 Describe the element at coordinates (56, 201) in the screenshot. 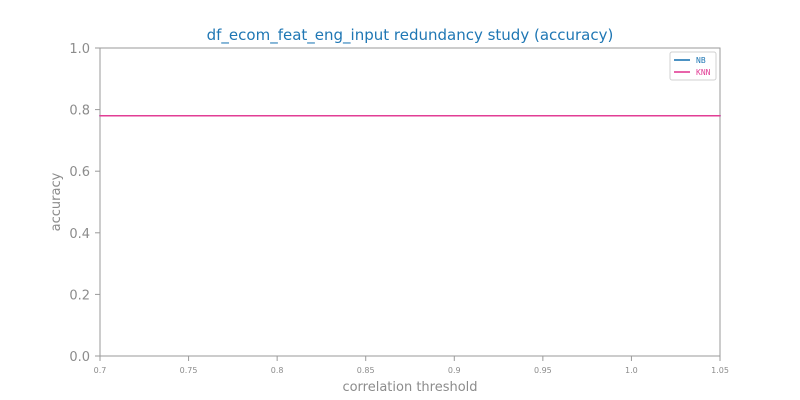

I see `y-axis-label: accuracy` at that location.